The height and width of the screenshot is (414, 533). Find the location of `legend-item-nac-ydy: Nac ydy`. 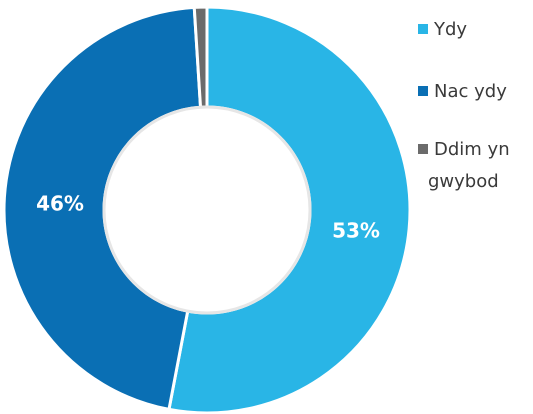

legend-item-nac-ydy: Nac ydy is located at coordinates (462, 91).